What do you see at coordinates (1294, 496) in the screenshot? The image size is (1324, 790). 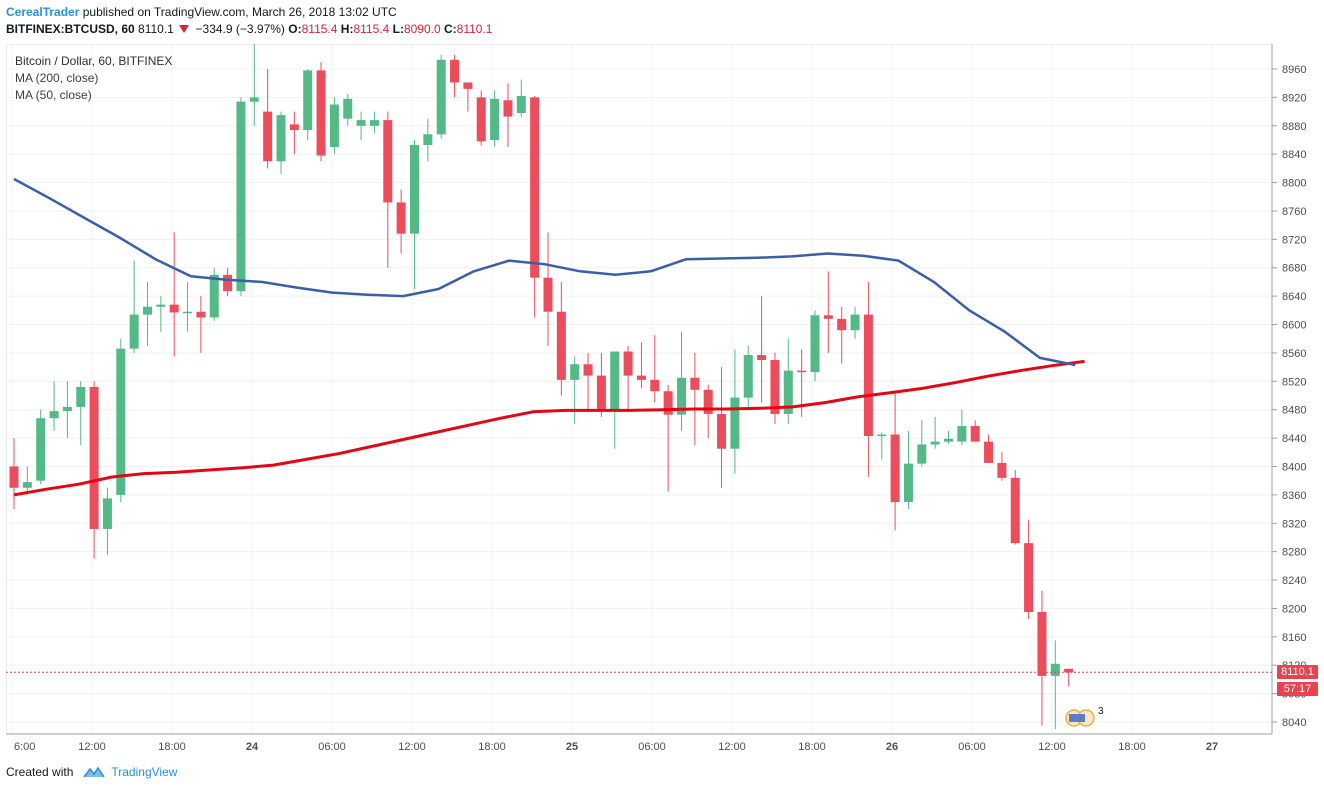 I see `y-tick-label: 8360` at bounding box center [1294, 496].